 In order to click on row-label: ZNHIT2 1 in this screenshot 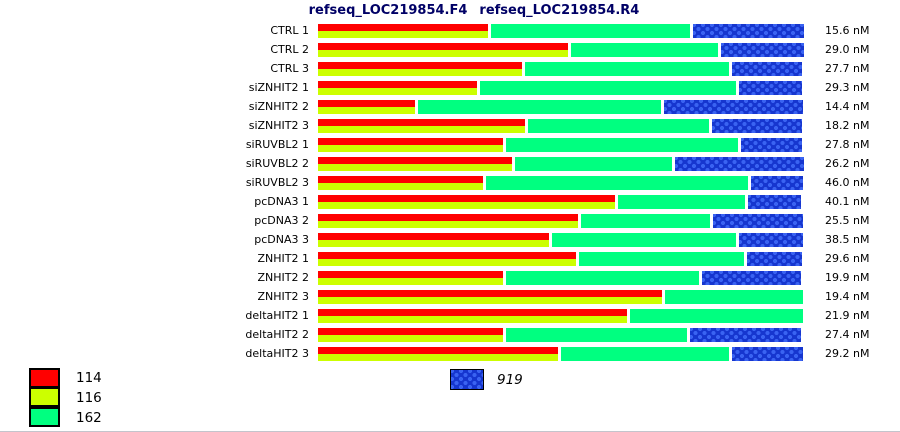, I will do `click(283, 258)`.